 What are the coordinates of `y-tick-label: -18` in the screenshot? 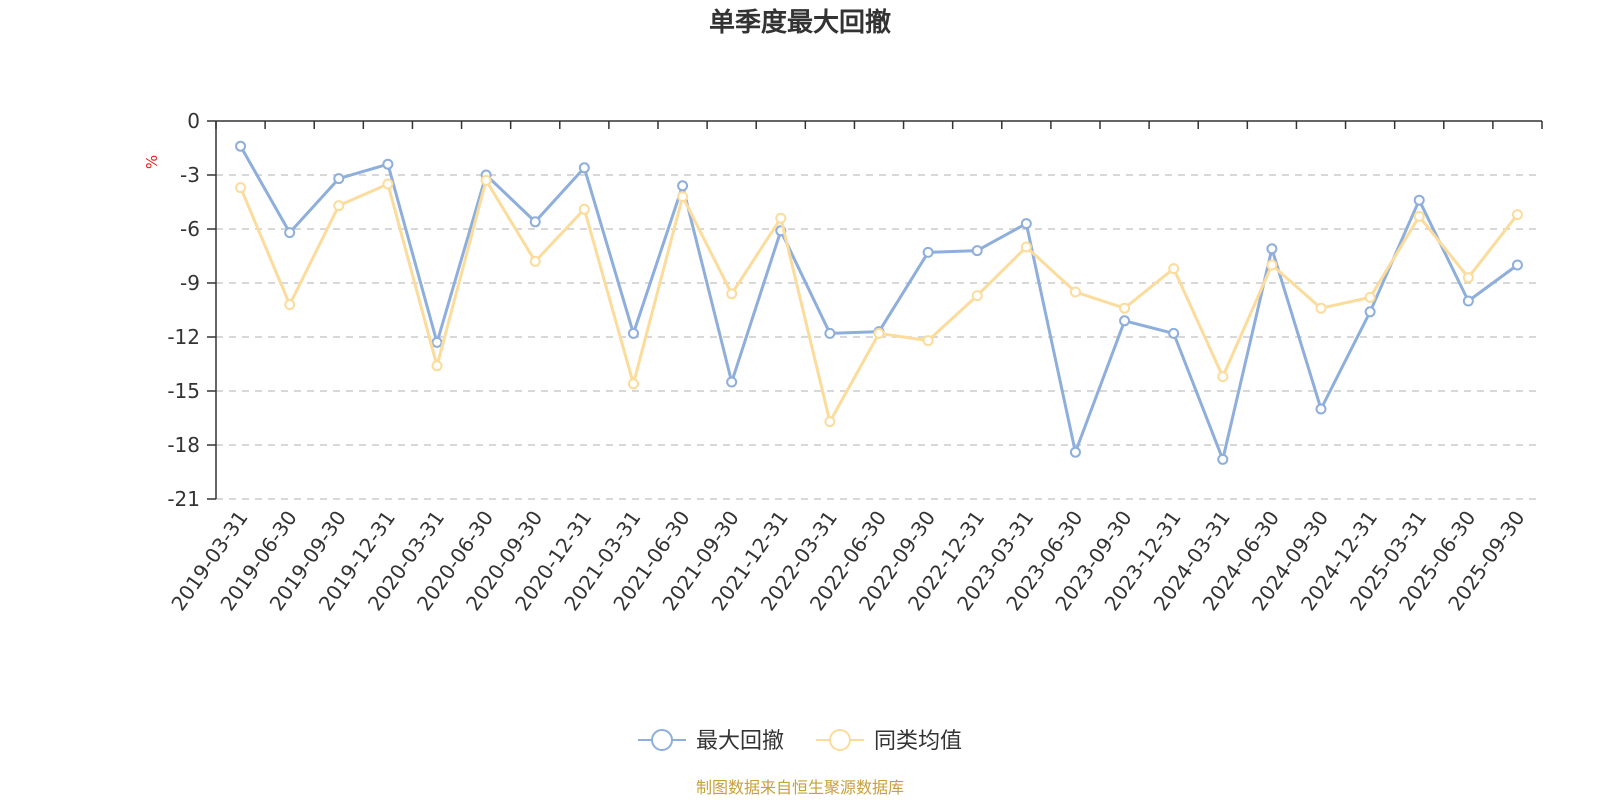 It's located at (183, 445).